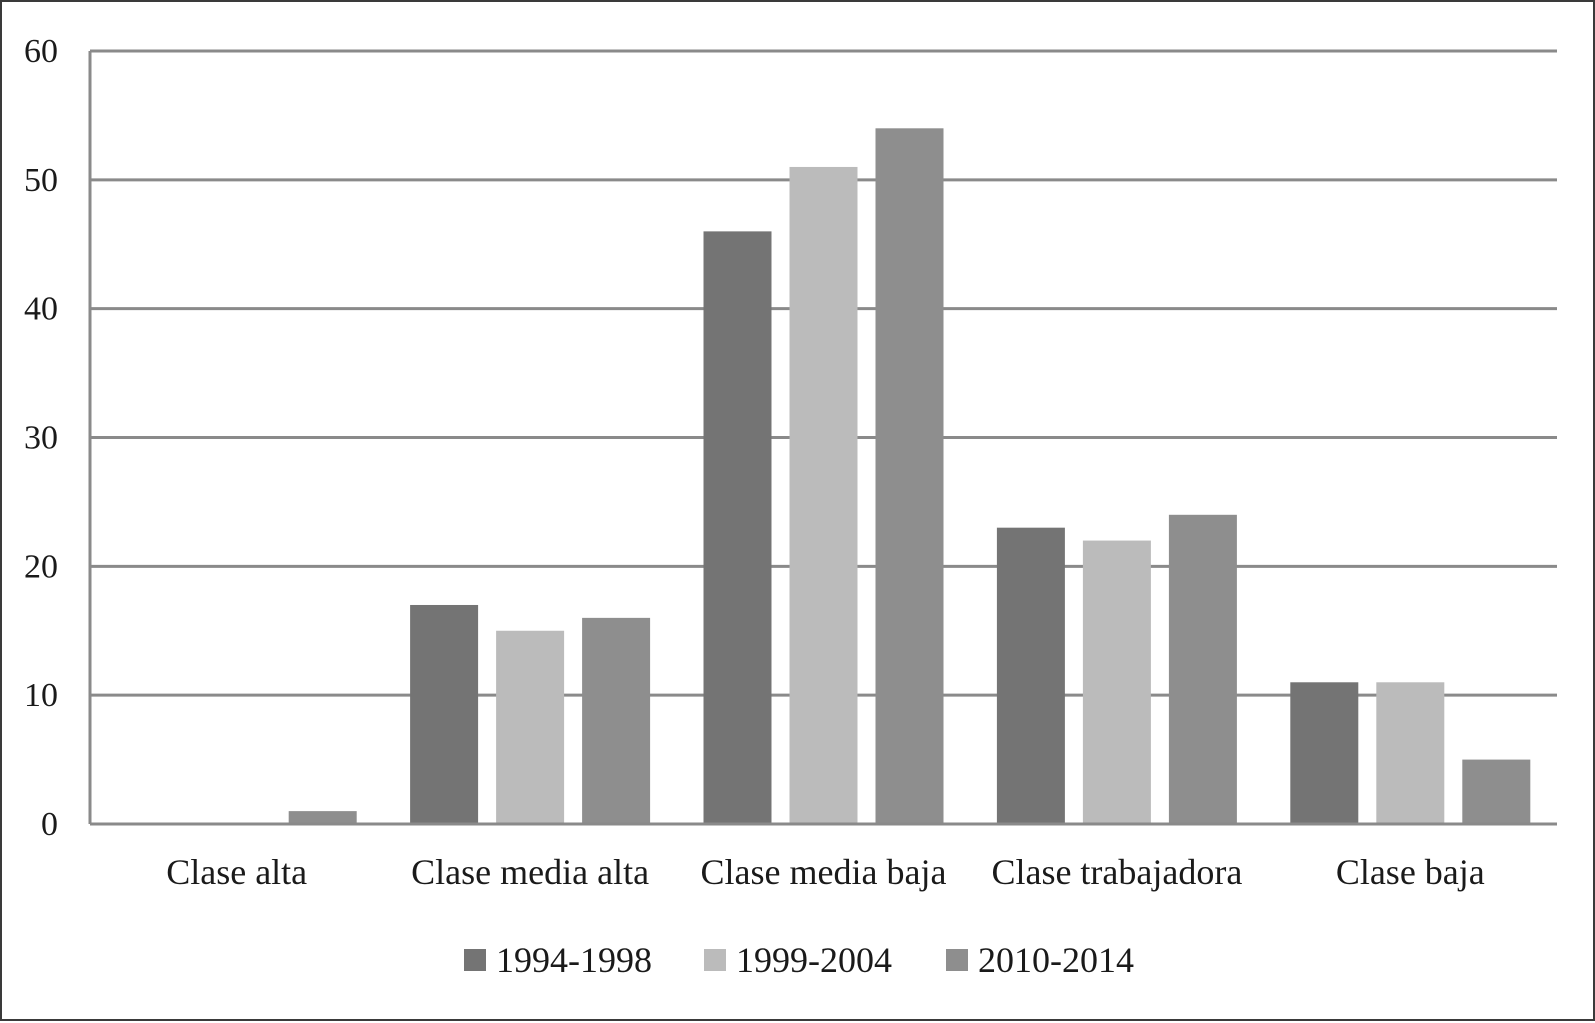 The height and width of the screenshot is (1023, 1595). What do you see at coordinates (41, 695) in the screenshot?
I see `y-tick-label: 10` at bounding box center [41, 695].